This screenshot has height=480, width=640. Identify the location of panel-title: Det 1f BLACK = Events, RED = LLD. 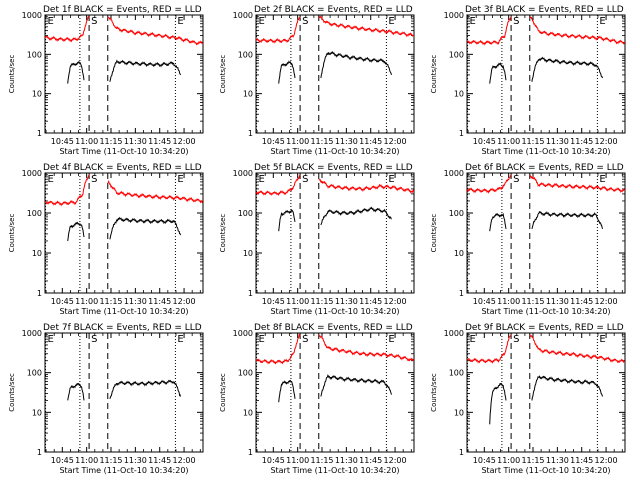
(122, 10).